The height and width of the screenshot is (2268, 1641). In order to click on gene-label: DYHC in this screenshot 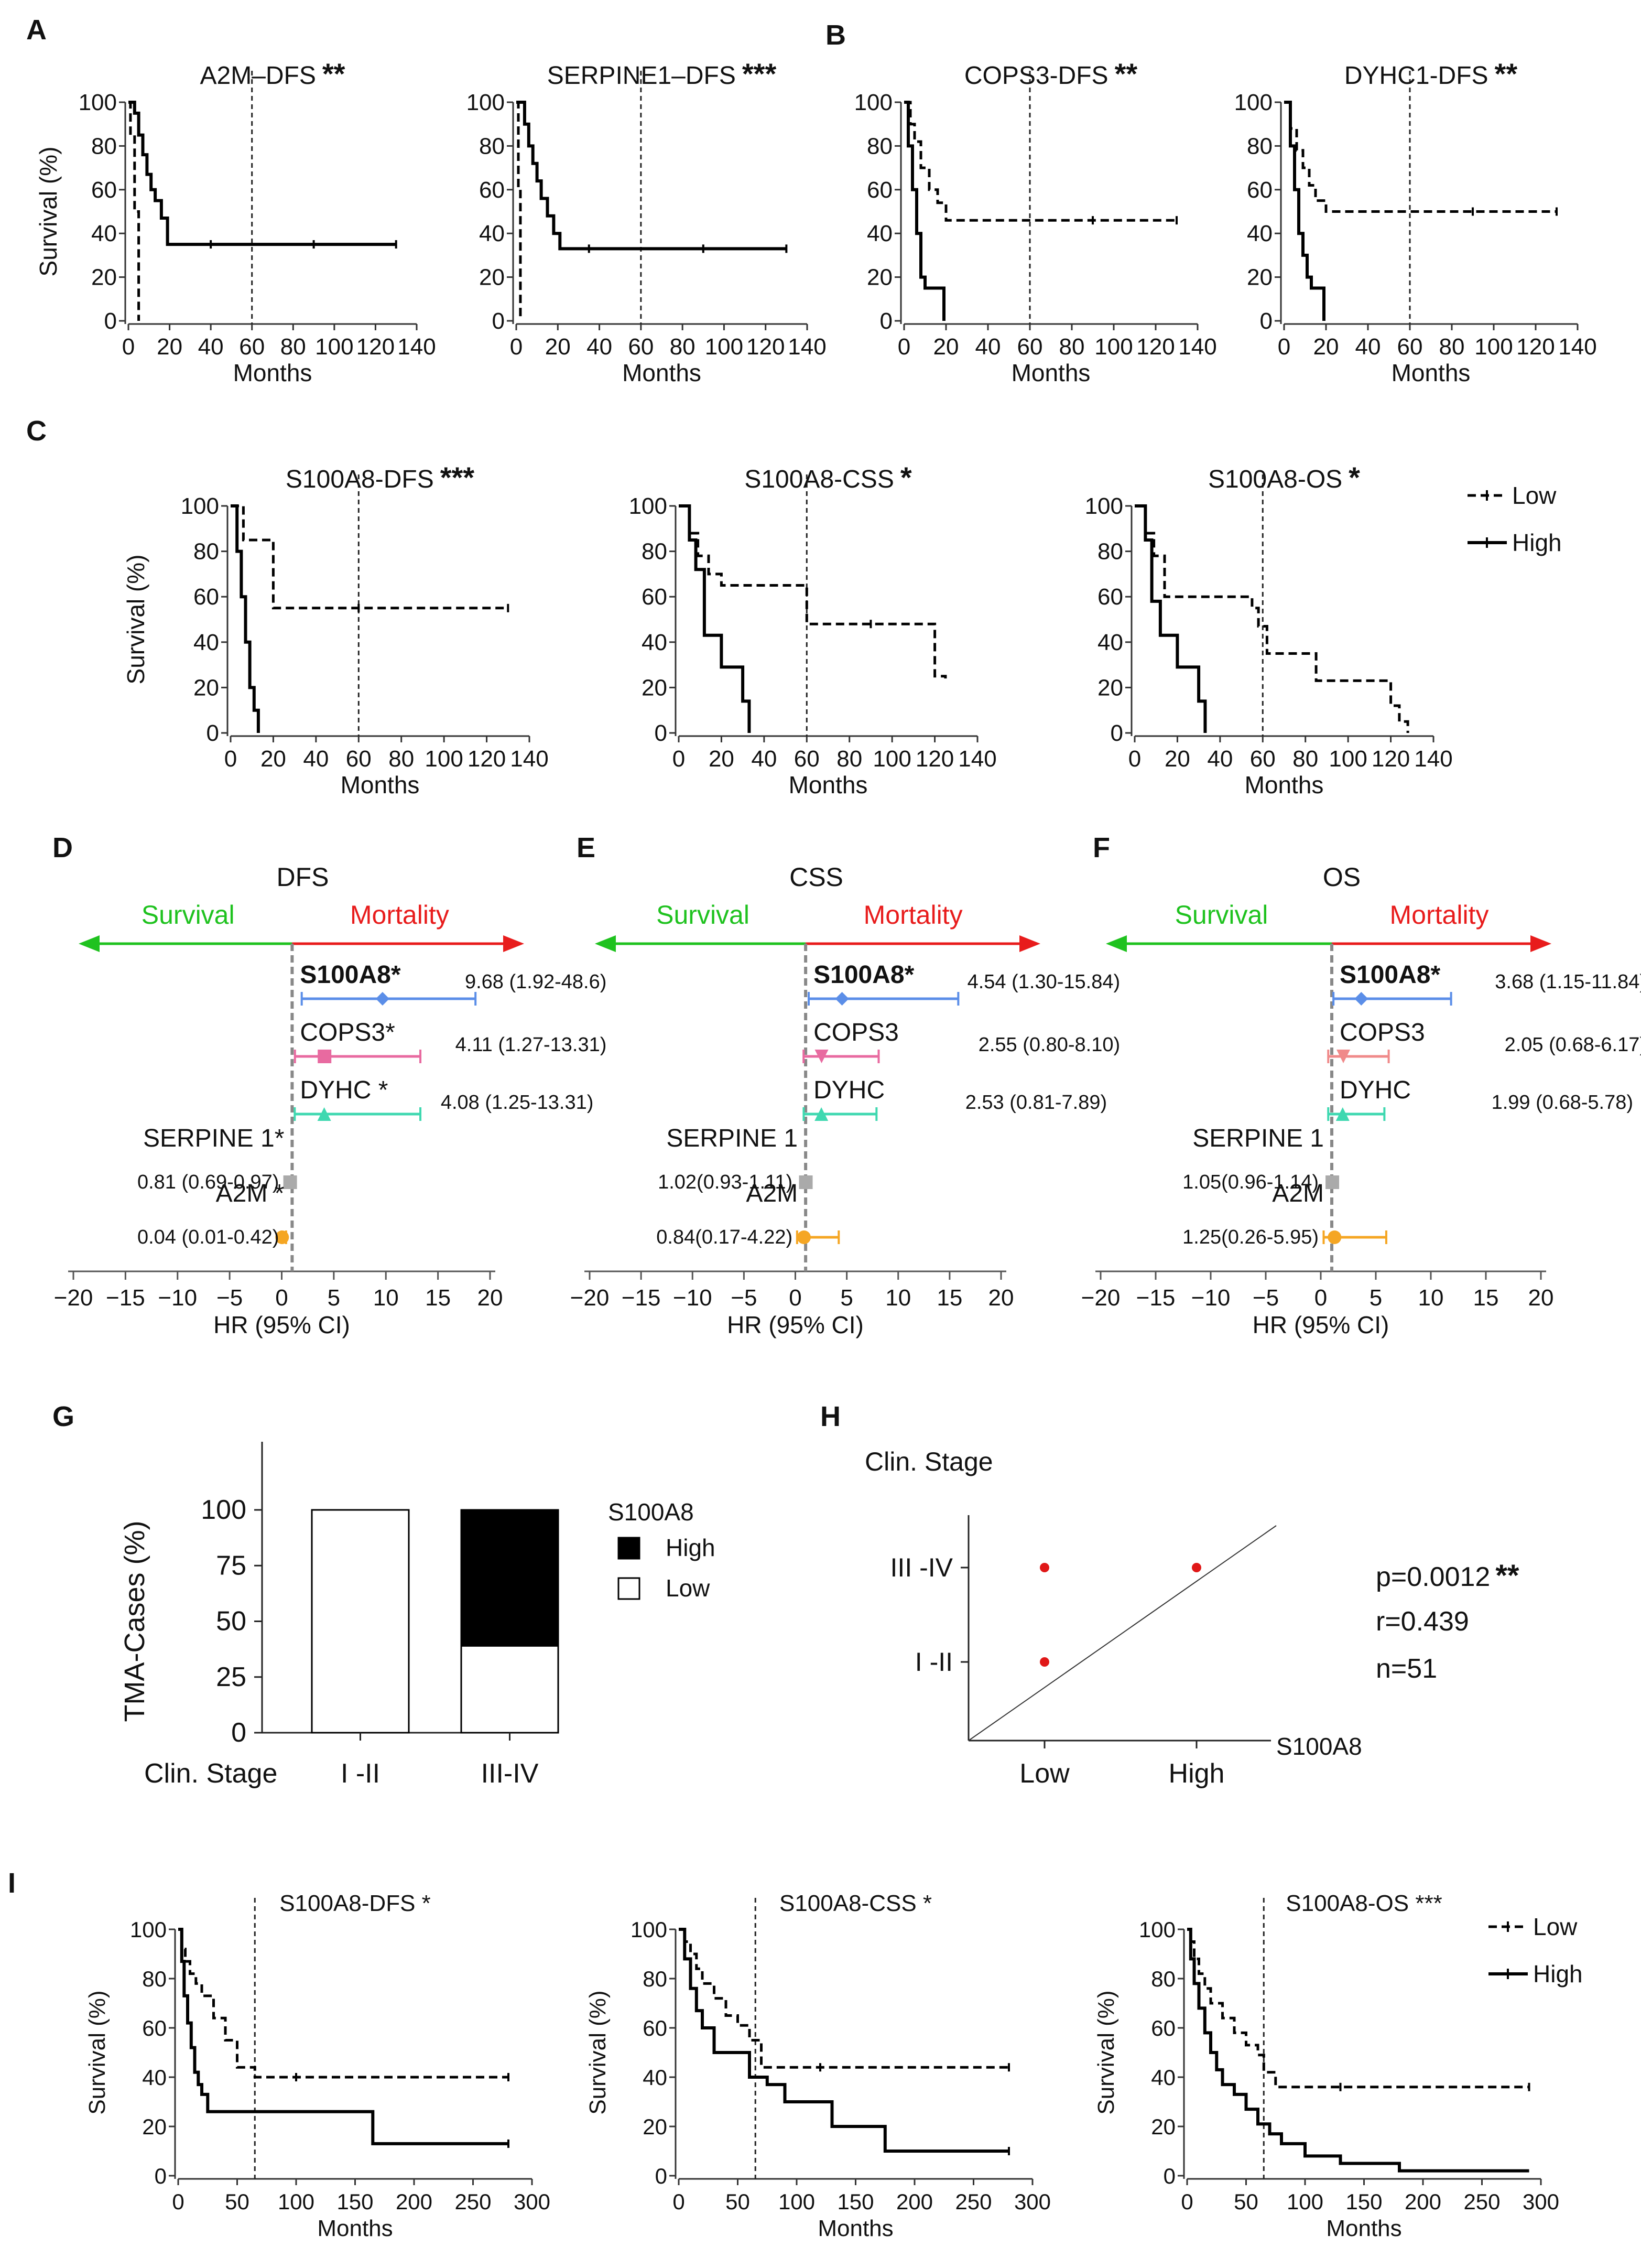, I will do `click(1376, 1090)`.